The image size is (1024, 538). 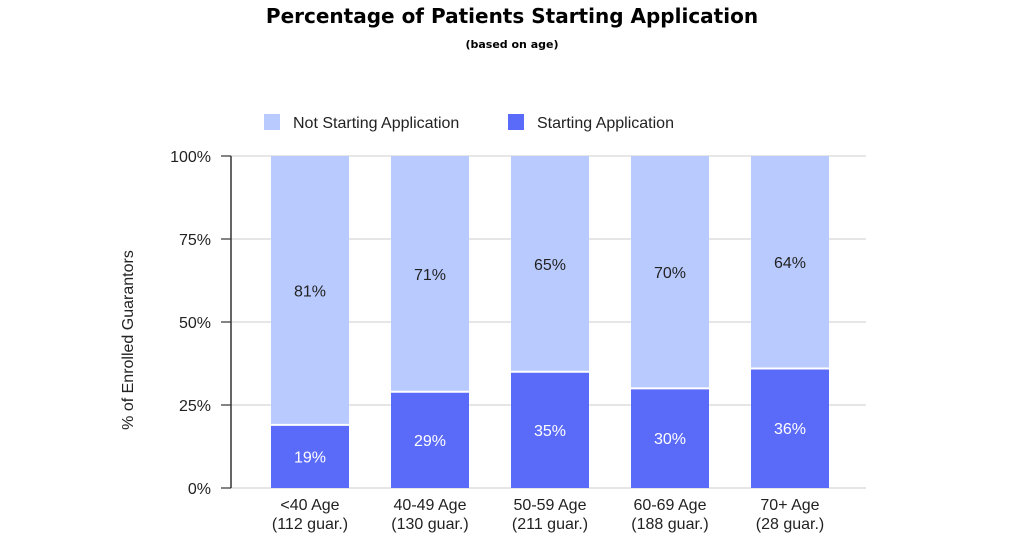 What do you see at coordinates (429, 515) in the screenshot?
I see `x-tick-label: 40-49 Age (130 guar.)` at bounding box center [429, 515].